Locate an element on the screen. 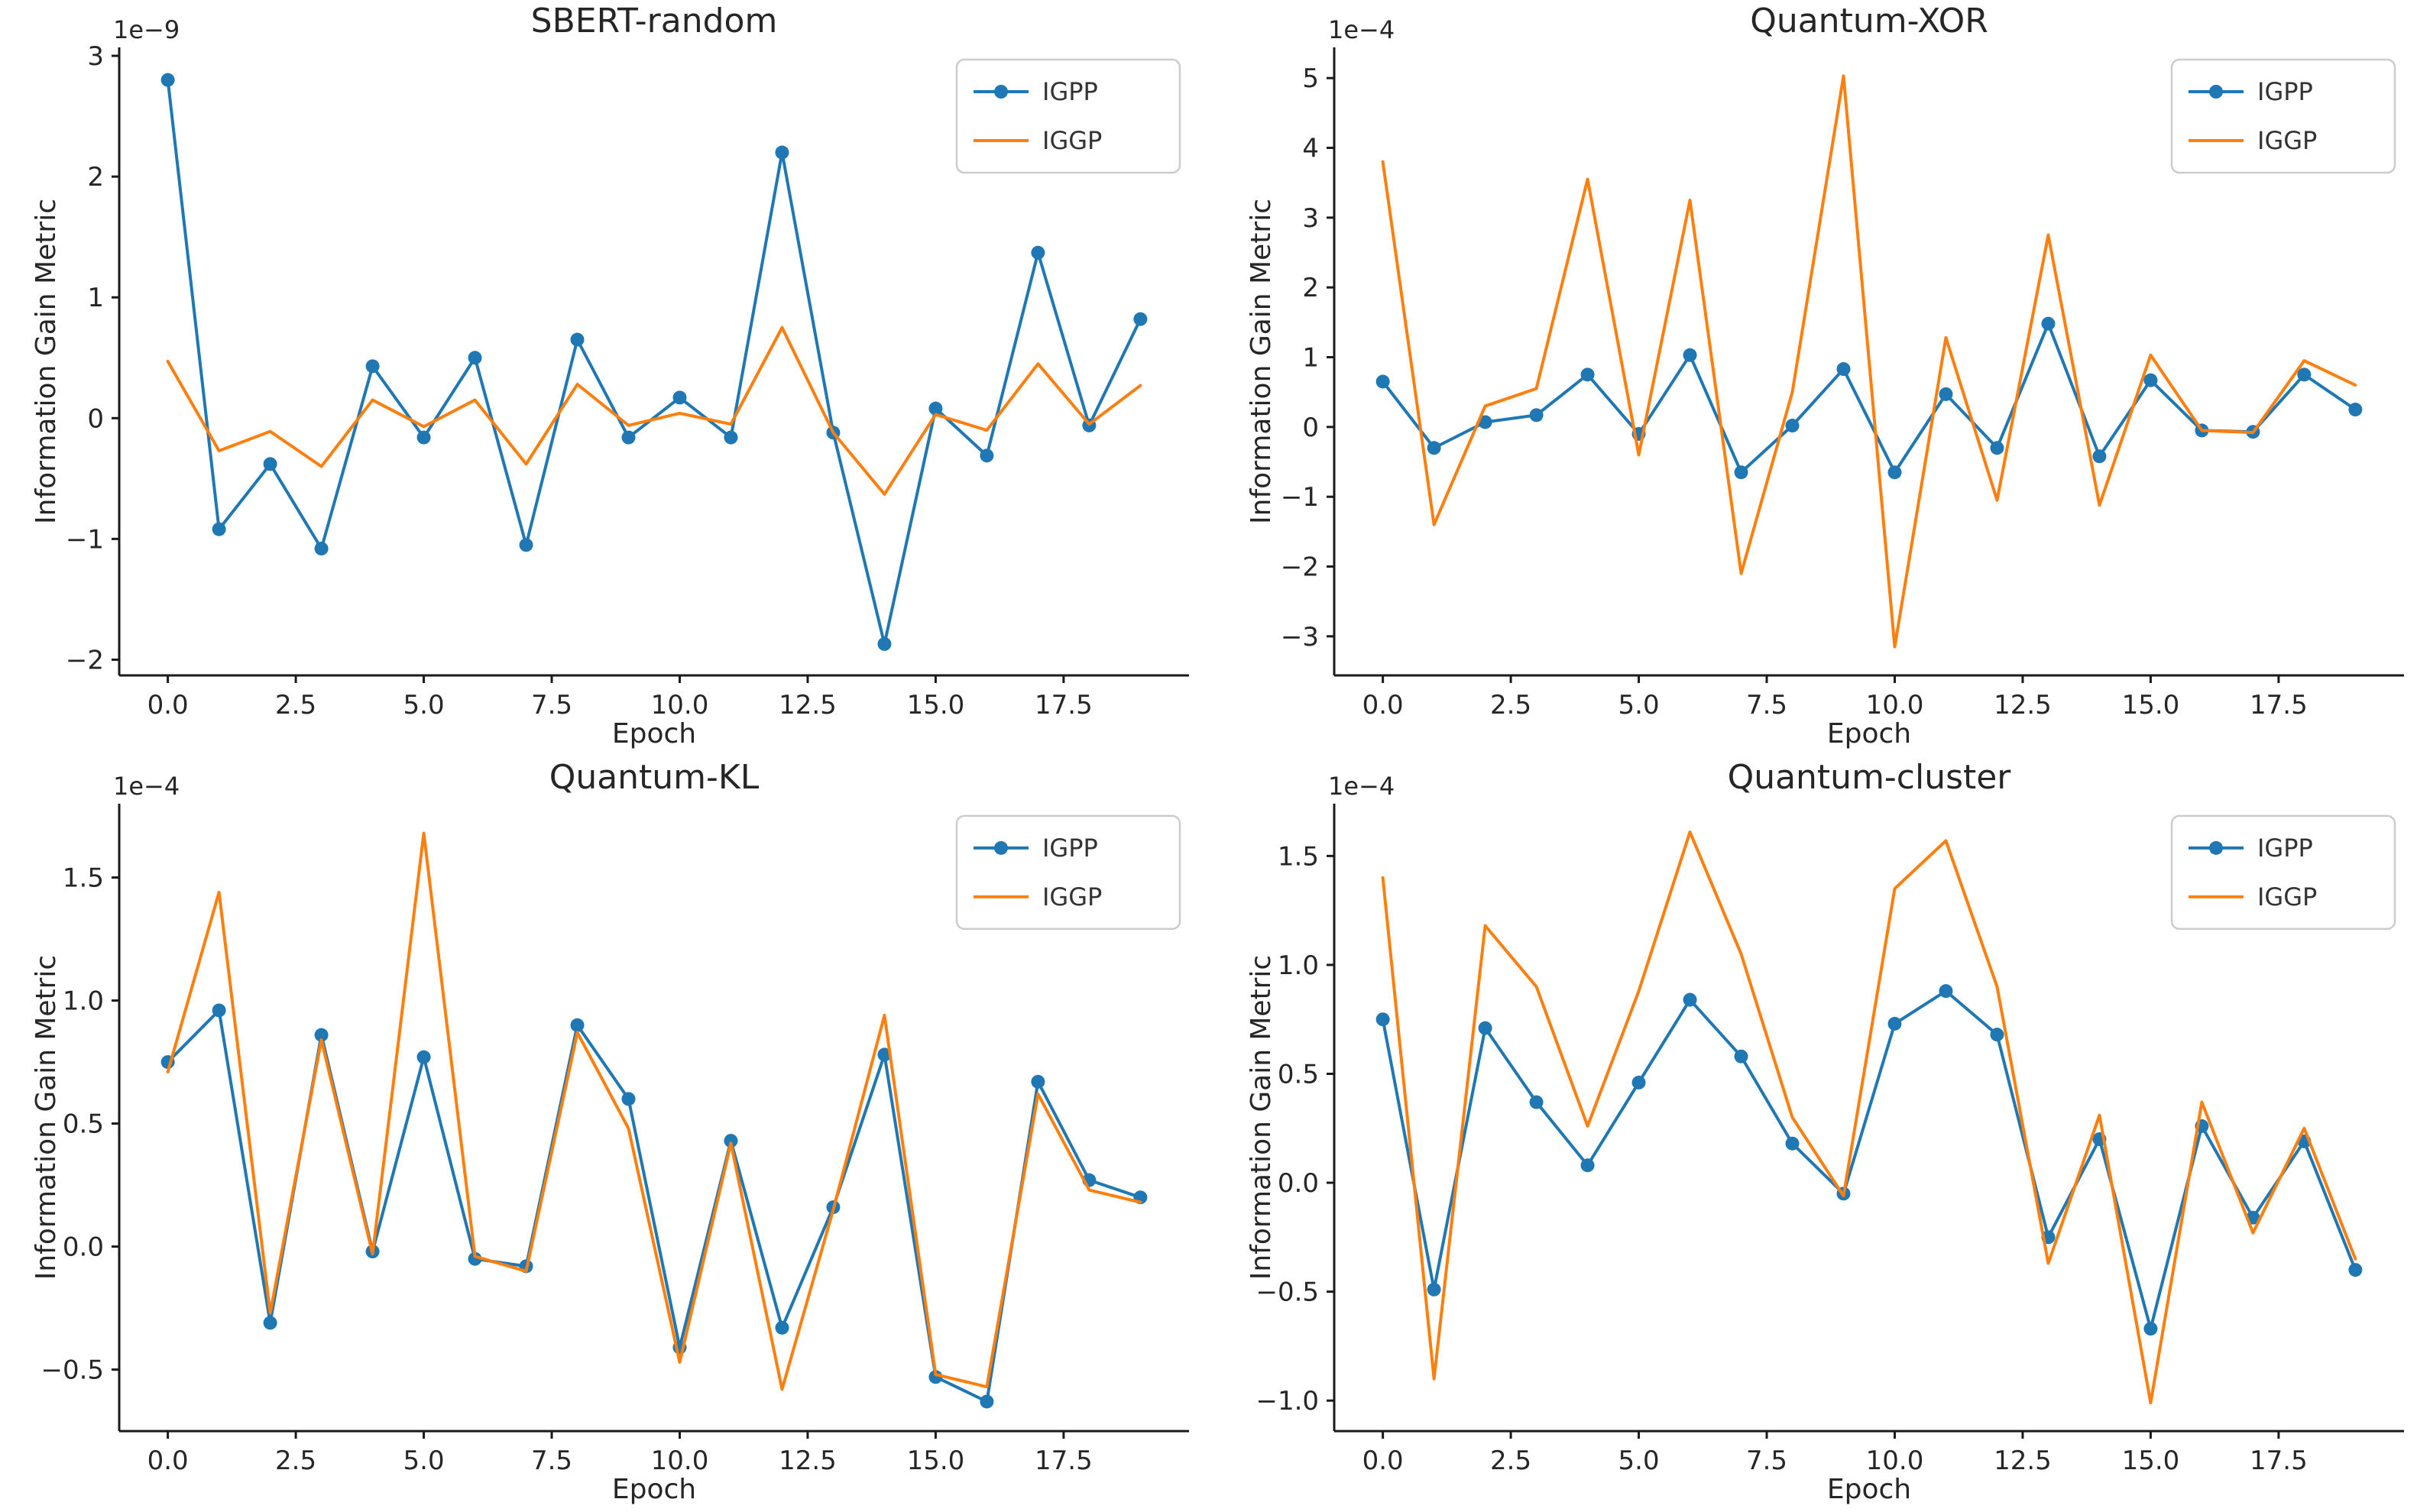  x-tick-label: 12.5 is located at coordinates (808, 1461).